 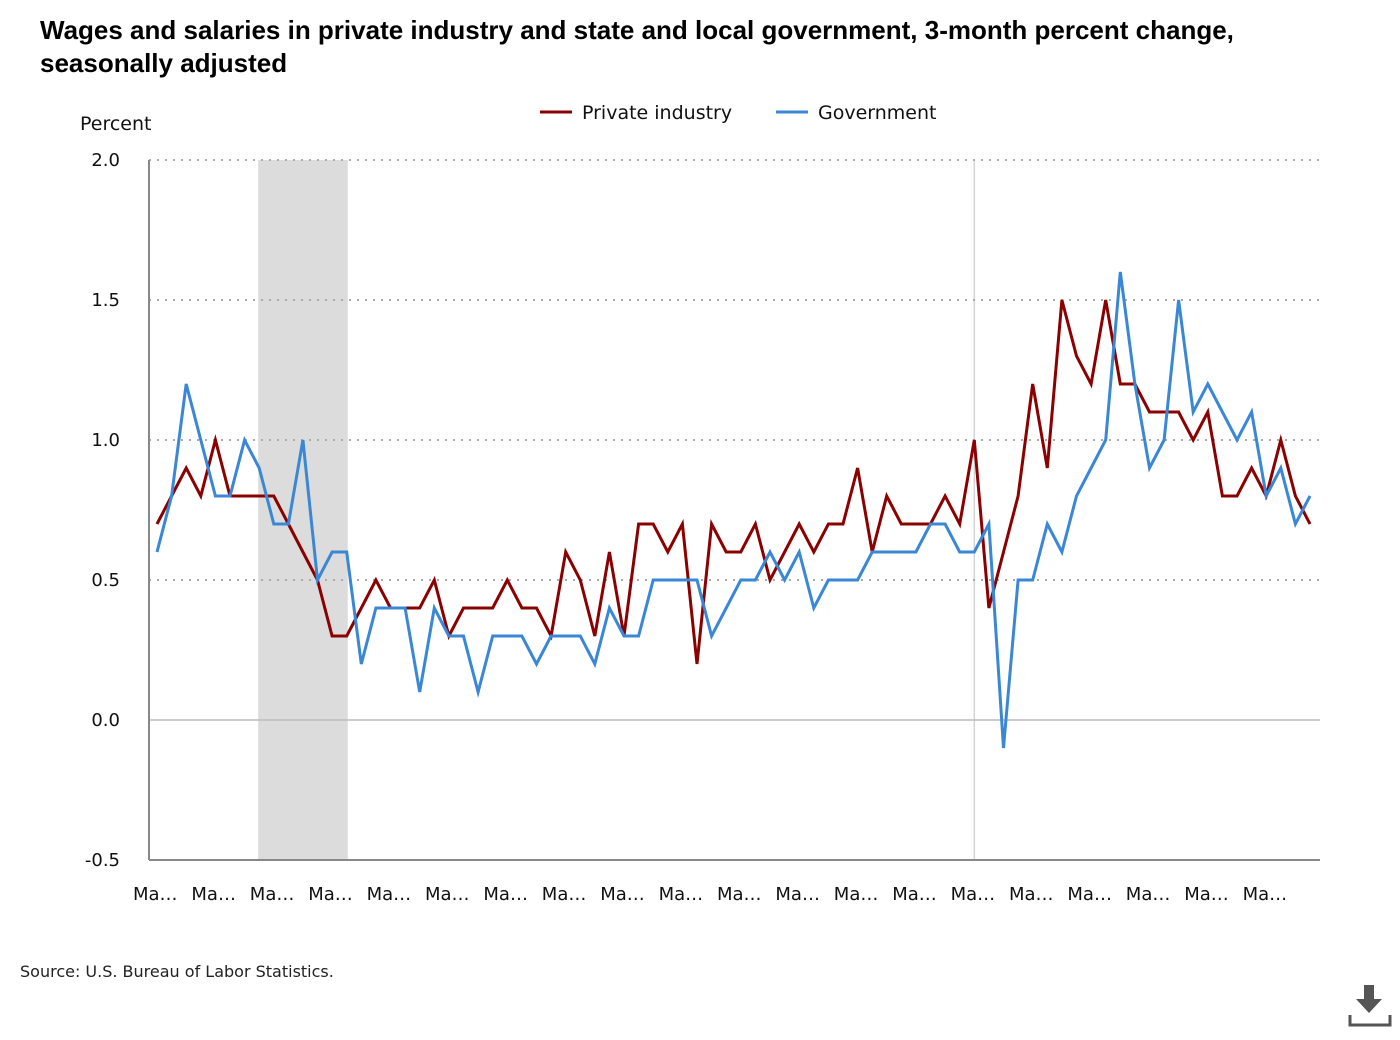 I want to click on y-tick-label: 0.5, so click(x=105, y=580).